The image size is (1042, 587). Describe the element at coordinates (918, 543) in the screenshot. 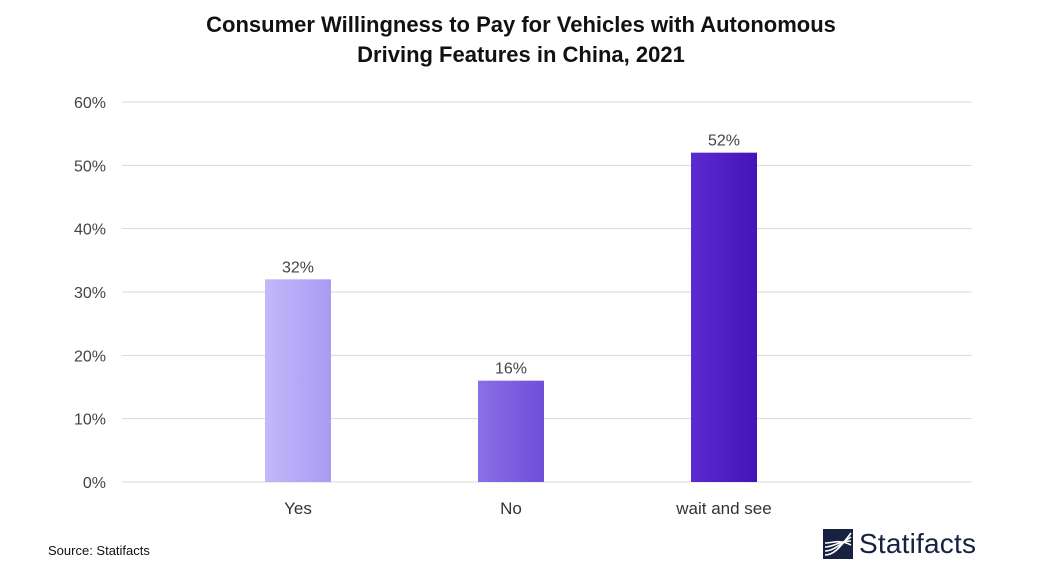

I see `brand-name: Statifacts` at that location.